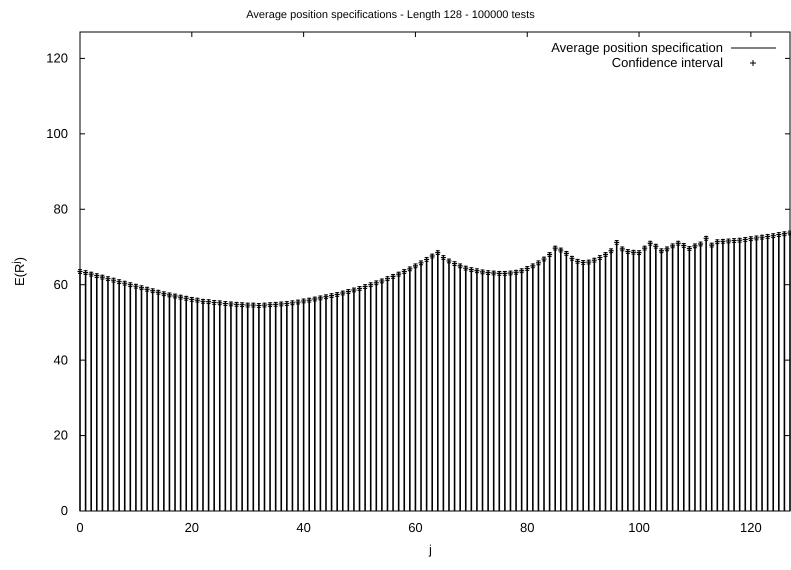 The height and width of the screenshot is (570, 791). What do you see at coordinates (751, 528) in the screenshot?
I see `x-tick-label: 120` at bounding box center [751, 528].